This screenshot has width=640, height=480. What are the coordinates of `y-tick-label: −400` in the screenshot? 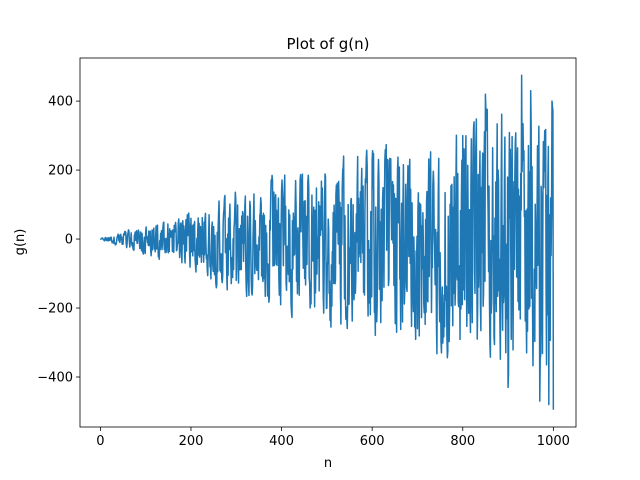 It's located at (55, 377).